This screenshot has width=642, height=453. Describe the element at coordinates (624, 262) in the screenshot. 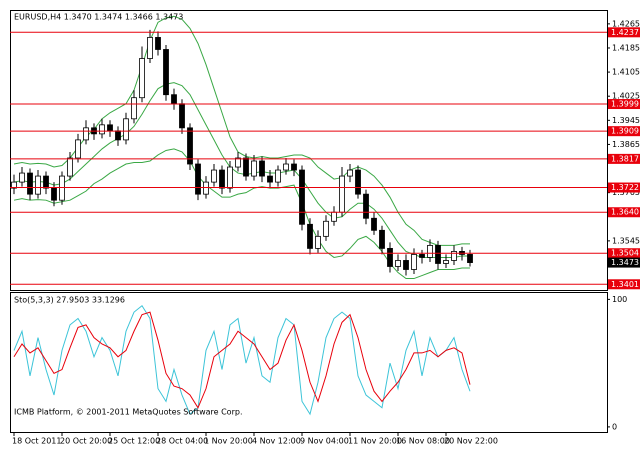

I see `price-label-box` at that location.